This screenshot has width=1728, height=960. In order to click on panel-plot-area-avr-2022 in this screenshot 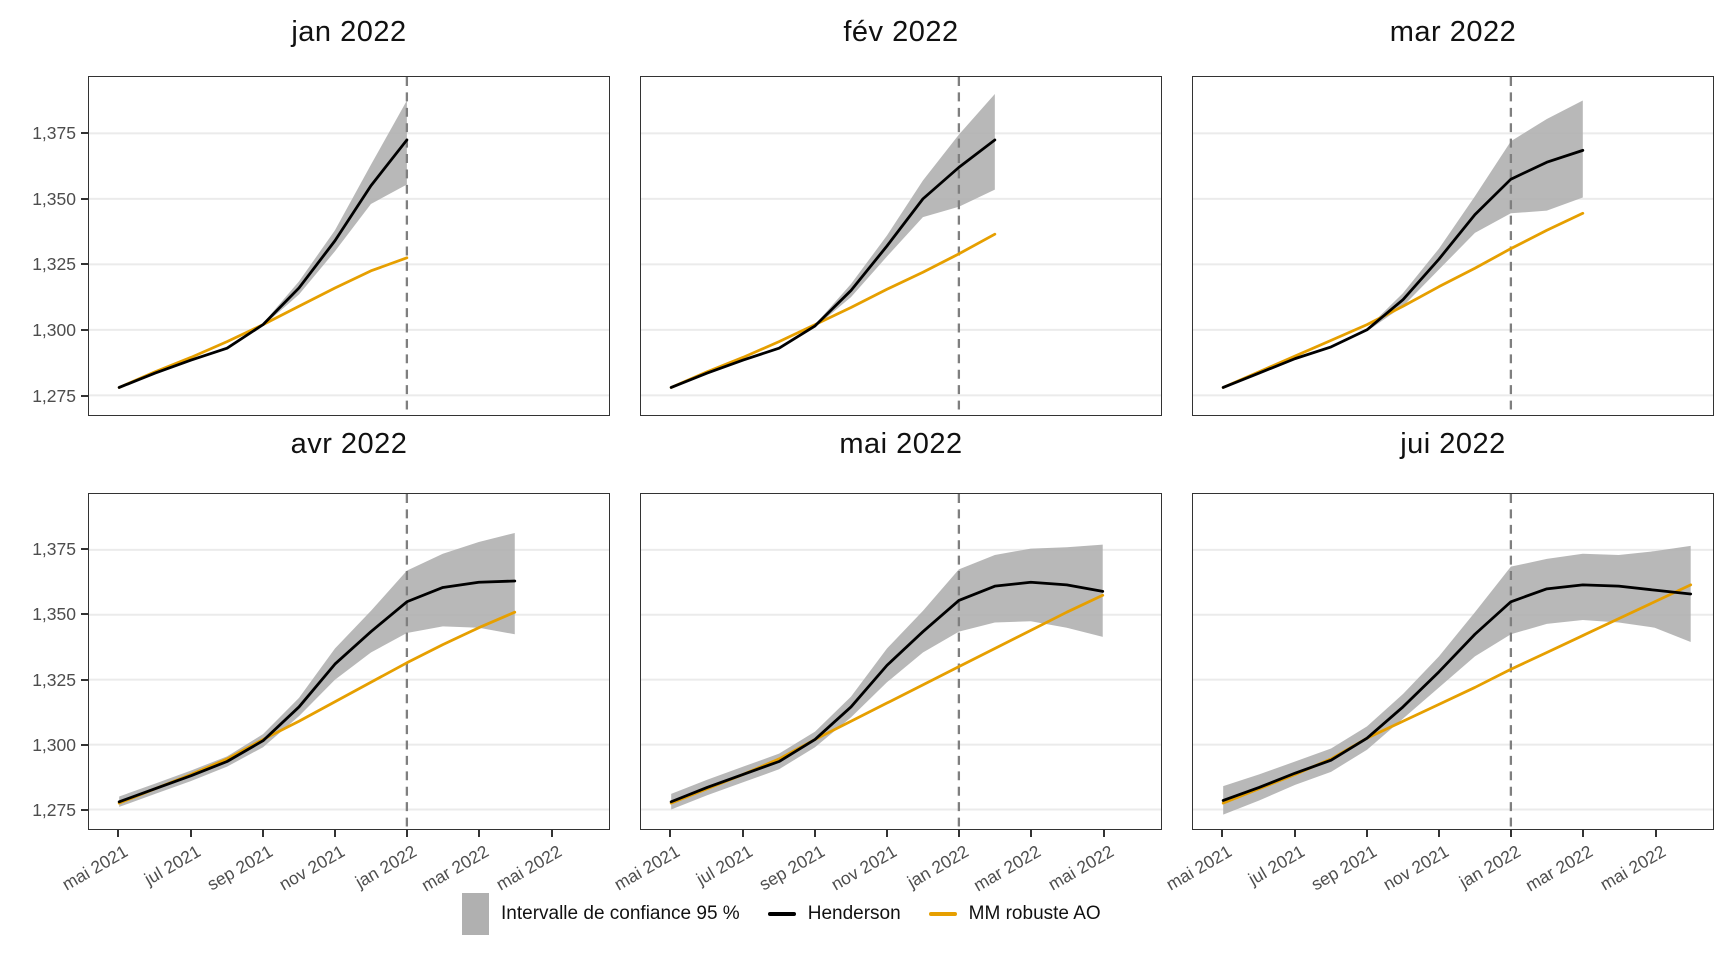, I will do `click(349, 661)`.